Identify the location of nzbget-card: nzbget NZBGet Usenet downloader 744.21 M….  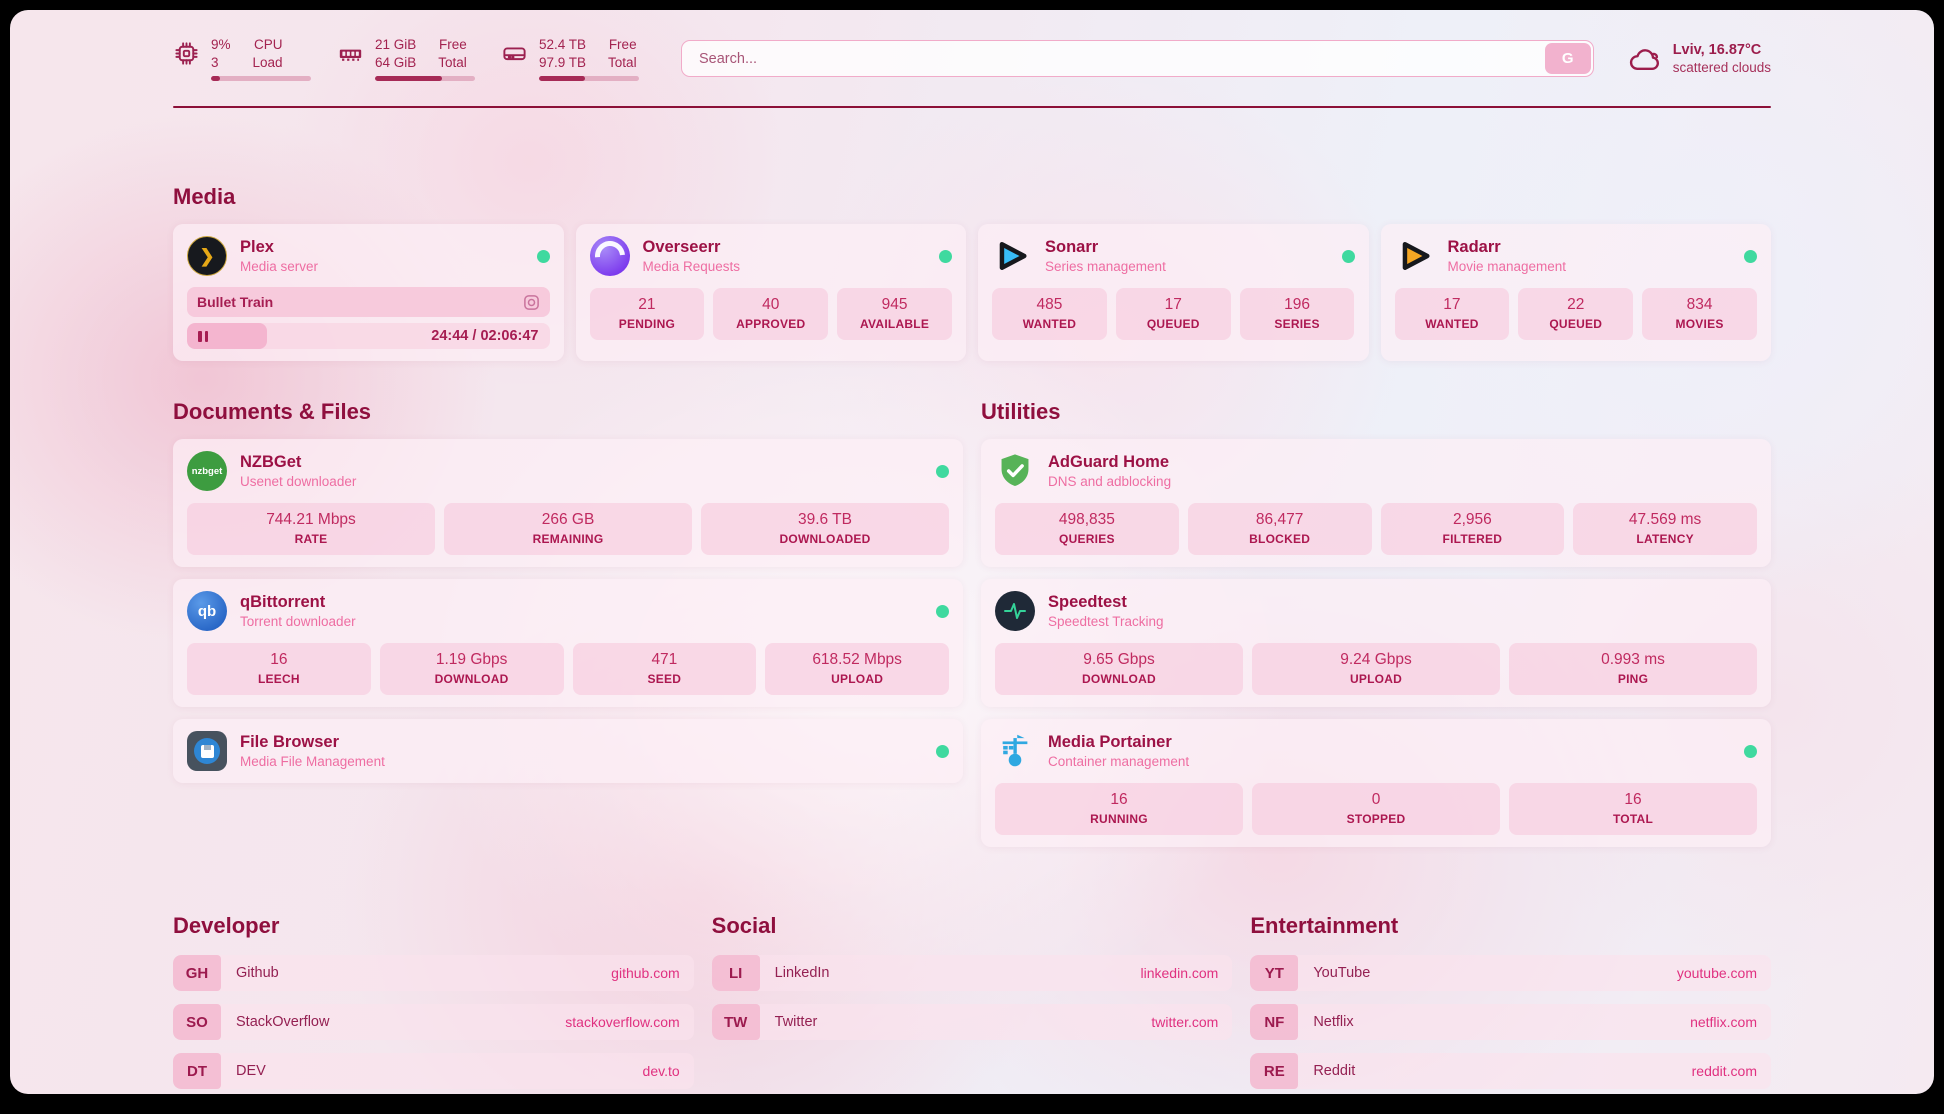
(568, 503).